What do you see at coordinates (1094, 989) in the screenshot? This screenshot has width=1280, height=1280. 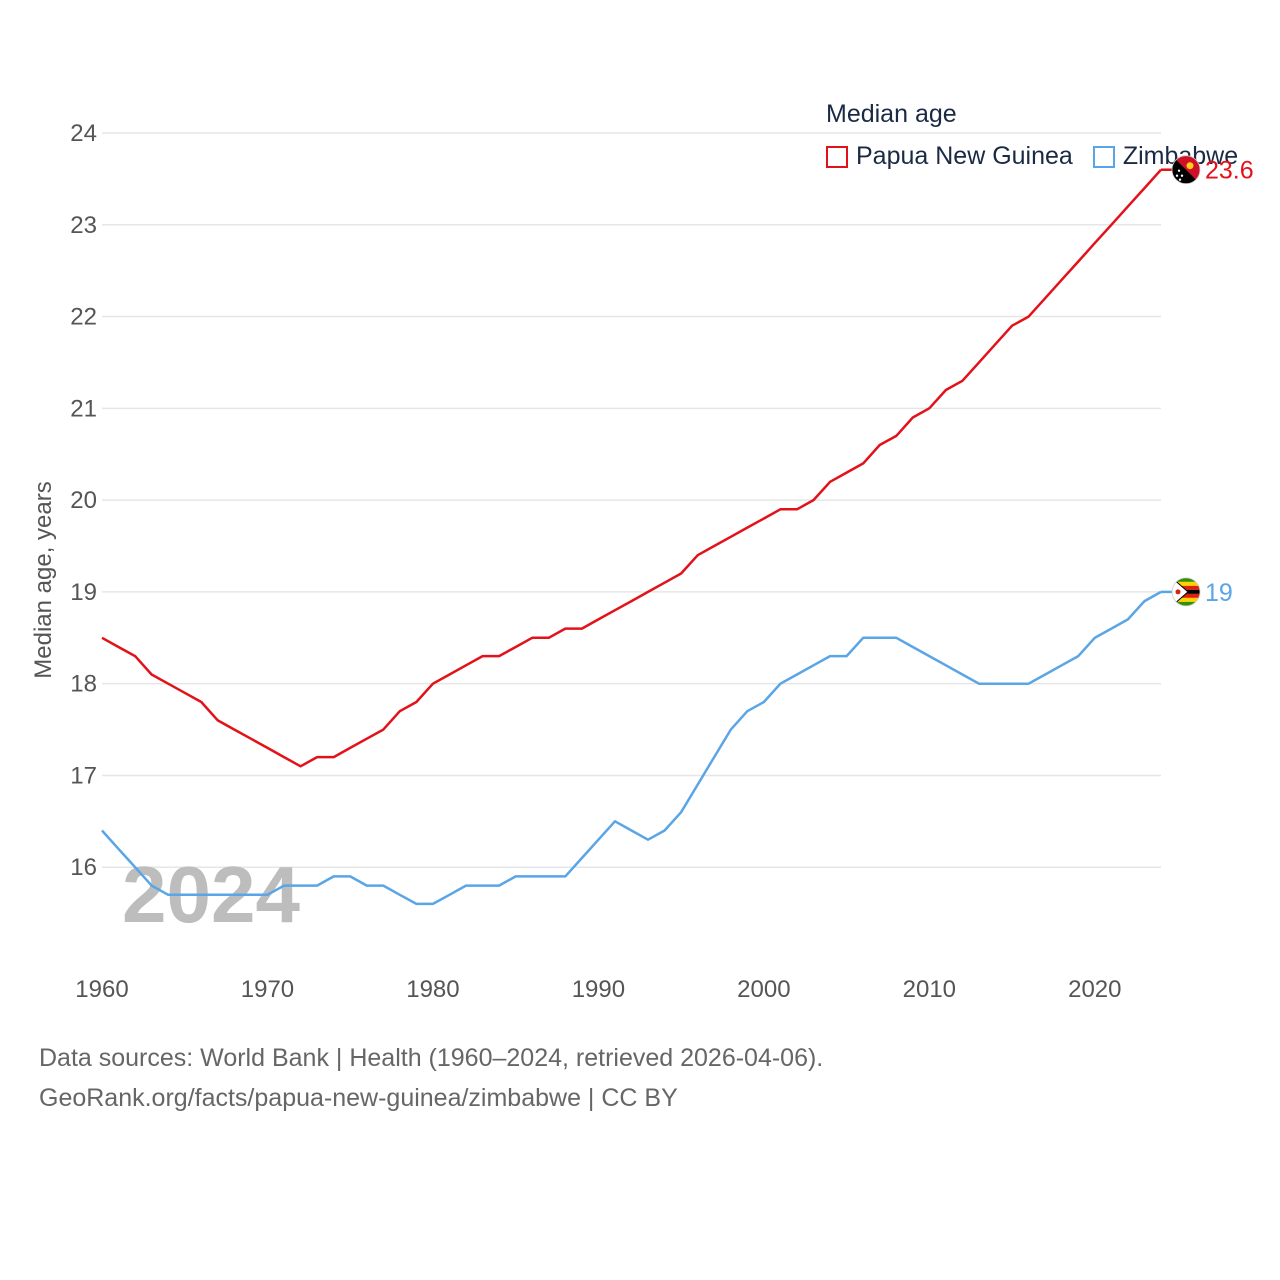 I see `x-tick-label-2020: 2020` at bounding box center [1094, 989].